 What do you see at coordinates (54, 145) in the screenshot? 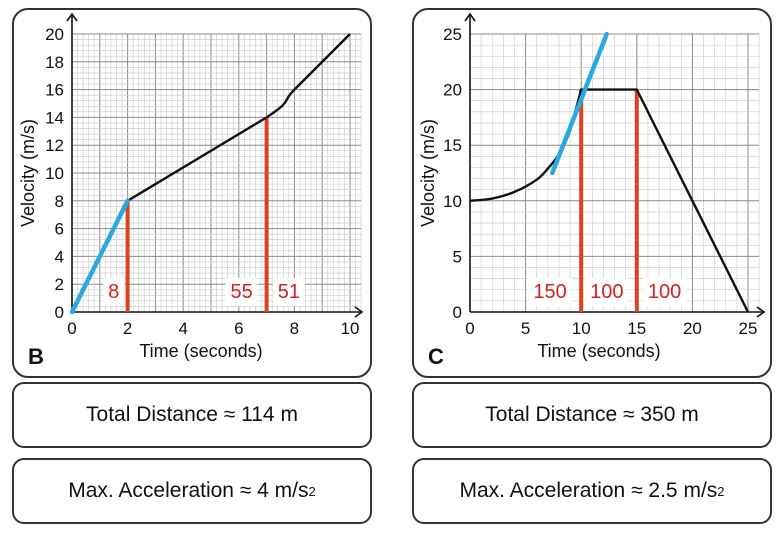
I see `y-tick-label: 12` at bounding box center [54, 145].